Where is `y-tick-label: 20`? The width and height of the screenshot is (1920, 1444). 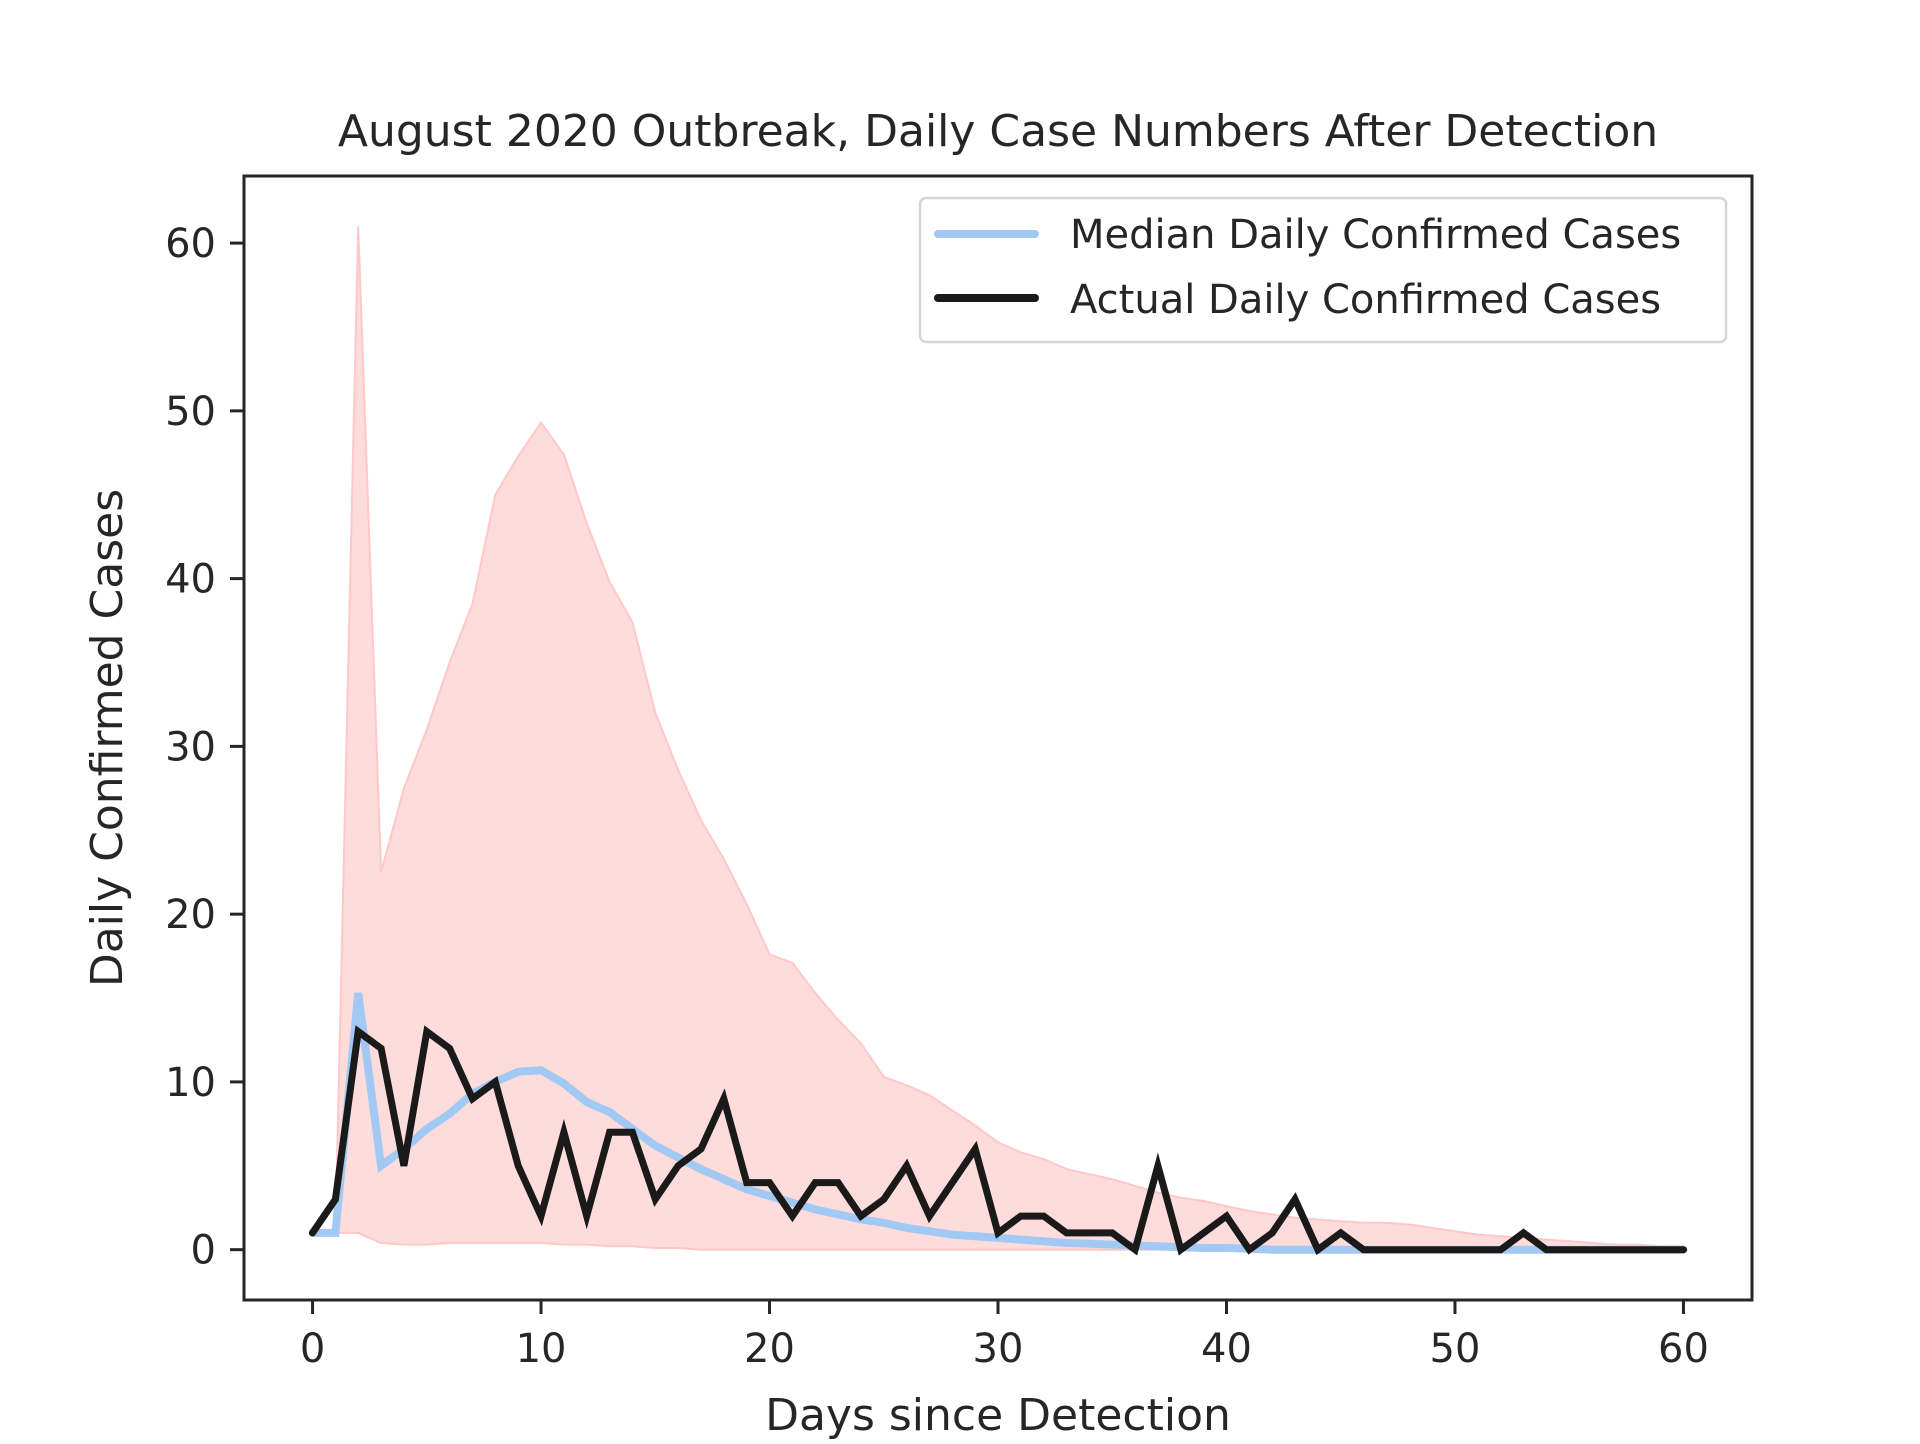 y-tick-label: 20 is located at coordinates (190, 915).